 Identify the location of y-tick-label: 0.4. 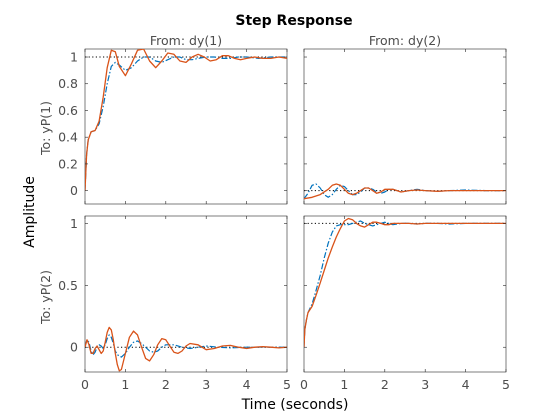
(68, 137).